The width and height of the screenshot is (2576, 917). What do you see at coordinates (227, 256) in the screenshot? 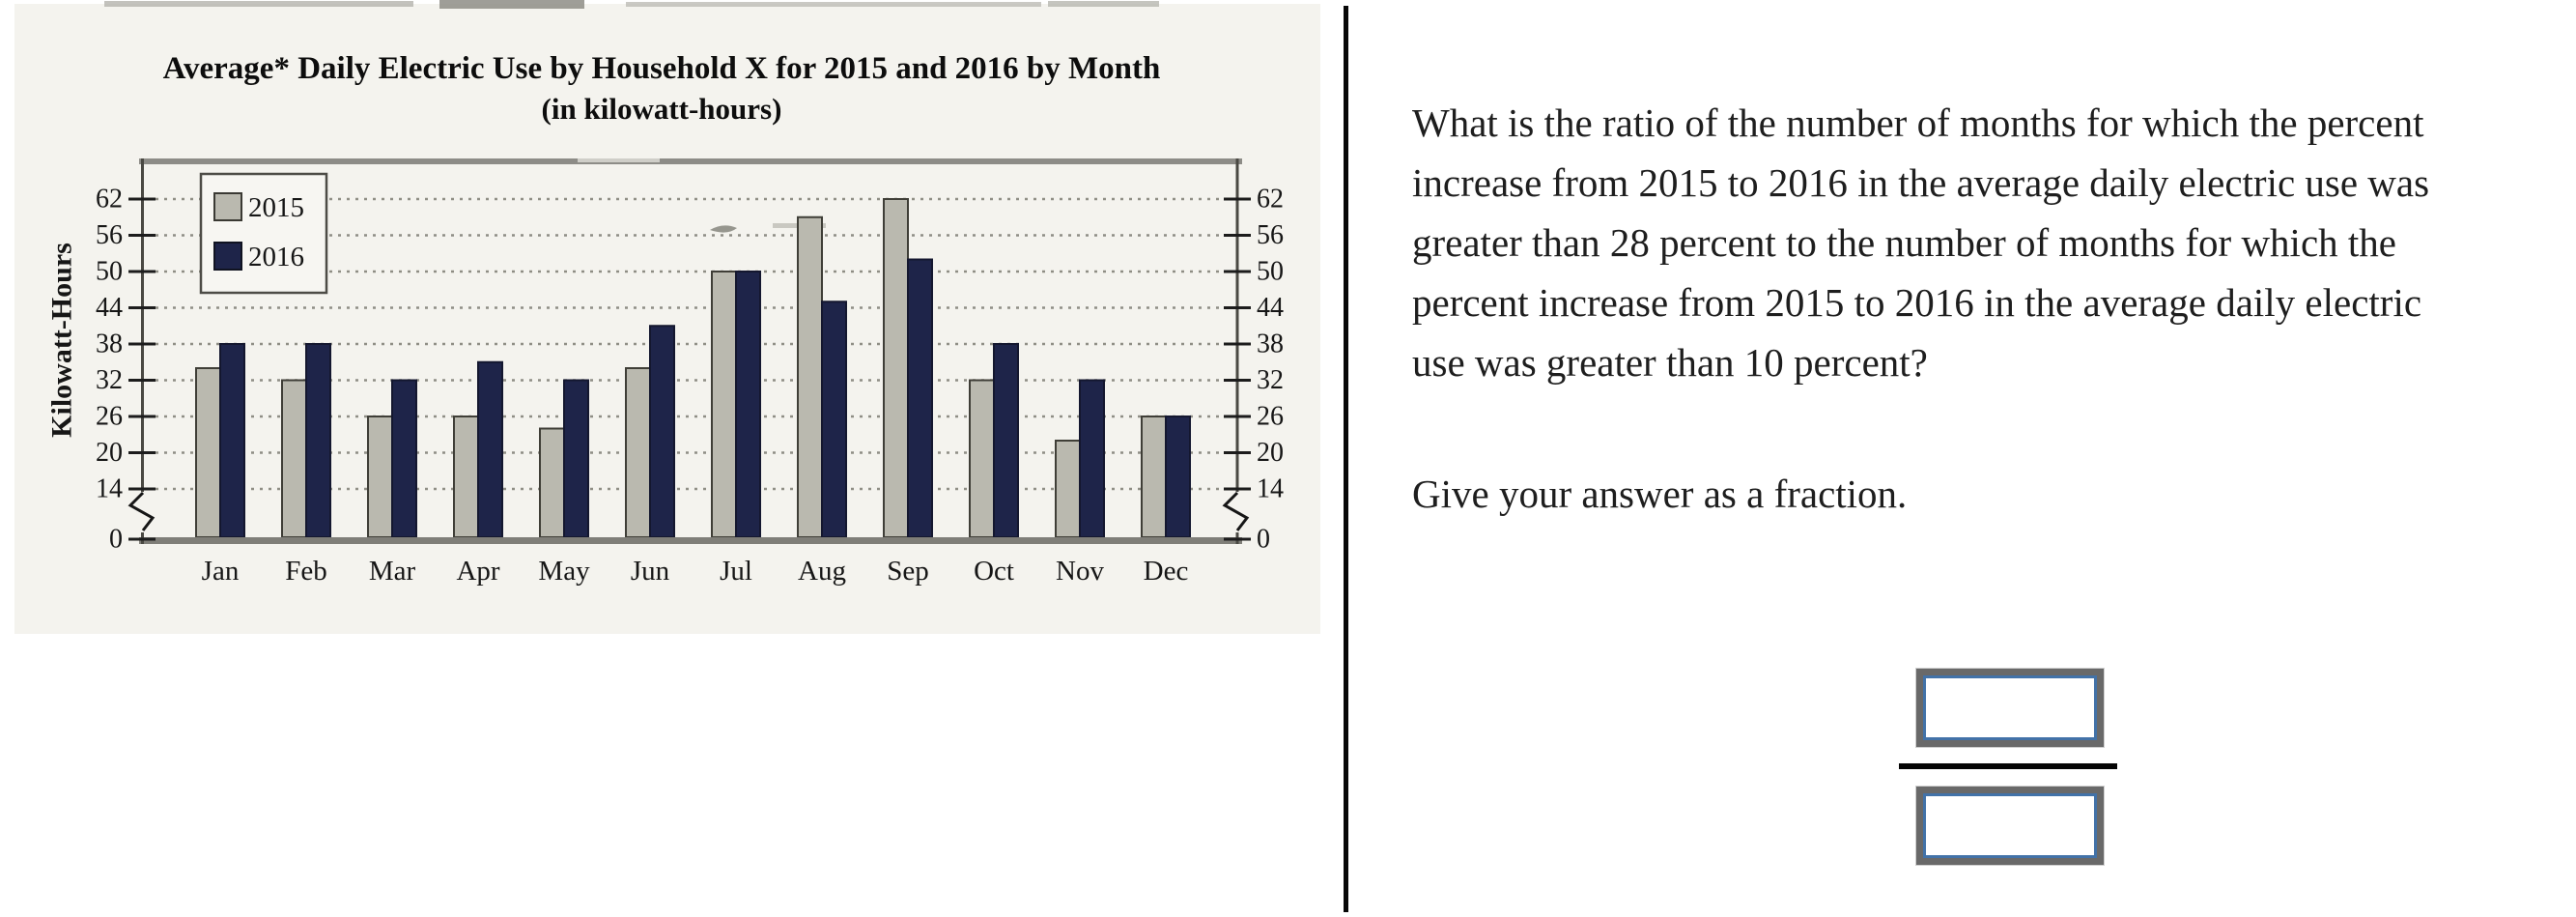
I see `legend-swatch-2016` at bounding box center [227, 256].